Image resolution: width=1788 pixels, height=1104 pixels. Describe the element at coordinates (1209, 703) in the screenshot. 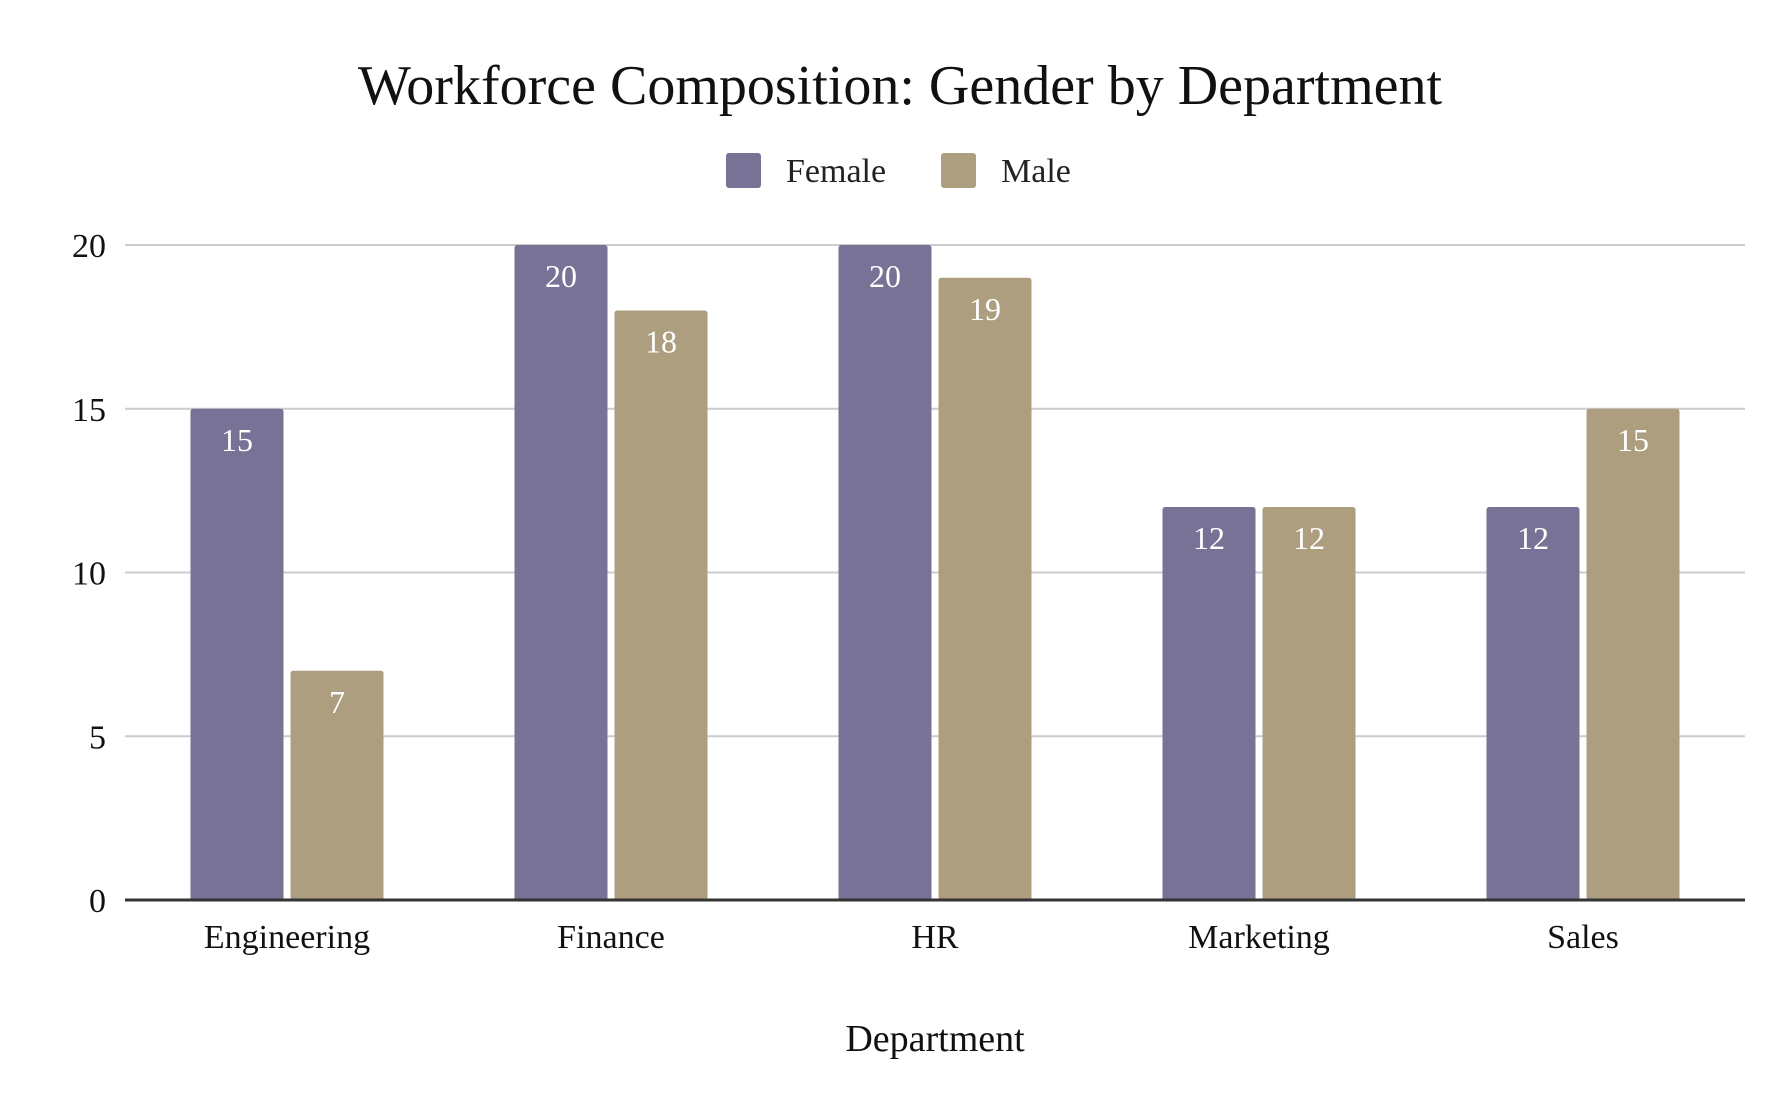

I see `bar-female-marketing` at that location.